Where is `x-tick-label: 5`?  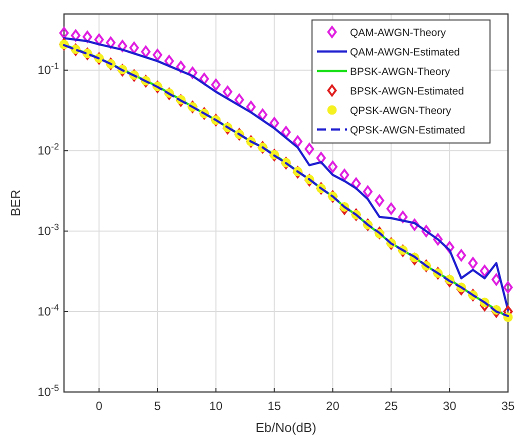
x-tick-label: 5 is located at coordinates (158, 406).